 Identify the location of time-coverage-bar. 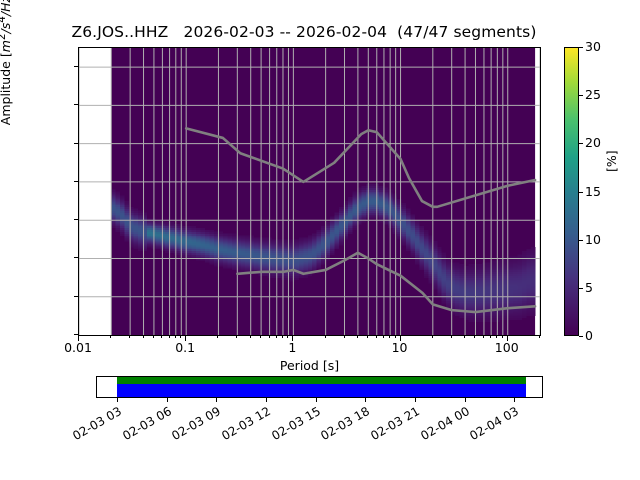
(319, 387).